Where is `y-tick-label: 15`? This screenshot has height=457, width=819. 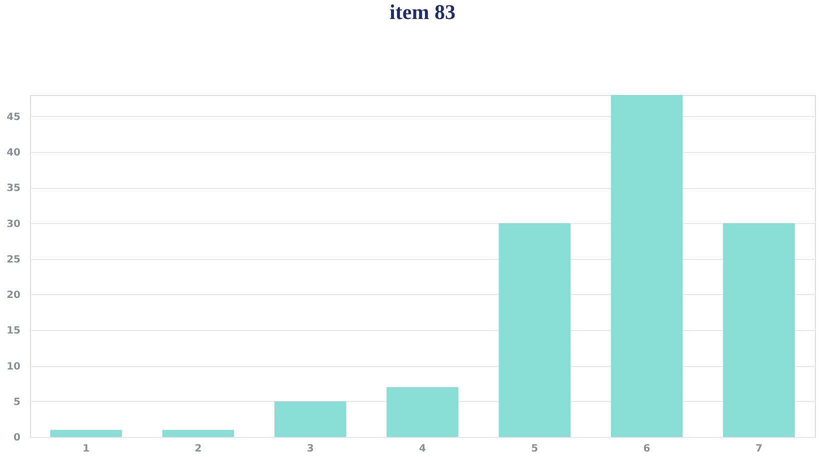 y-tick-label: 15 is located at coordinates (13, 331).